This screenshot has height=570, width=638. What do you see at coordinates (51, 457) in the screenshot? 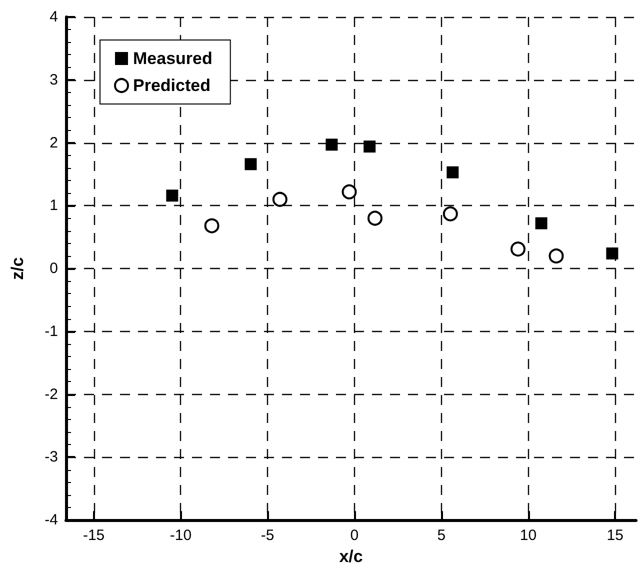
I see `y-tick-label: -3` at bounding box center [51, 457].